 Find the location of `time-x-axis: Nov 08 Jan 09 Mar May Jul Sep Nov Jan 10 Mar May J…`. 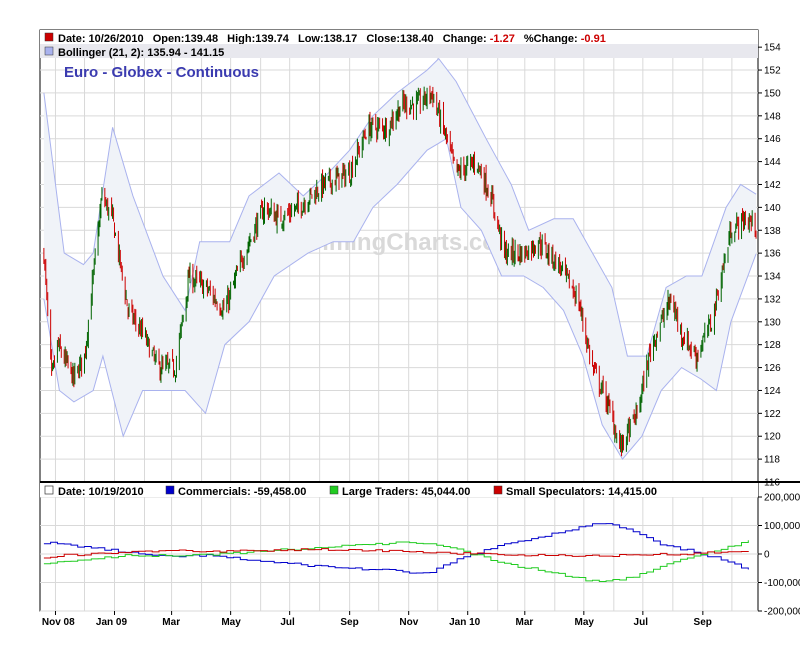

time-x-axis: Nov 08 Jan 09 Mar May Jul Sep Nov Jan 10 Mar May J… is located at coordinates (377, 619).